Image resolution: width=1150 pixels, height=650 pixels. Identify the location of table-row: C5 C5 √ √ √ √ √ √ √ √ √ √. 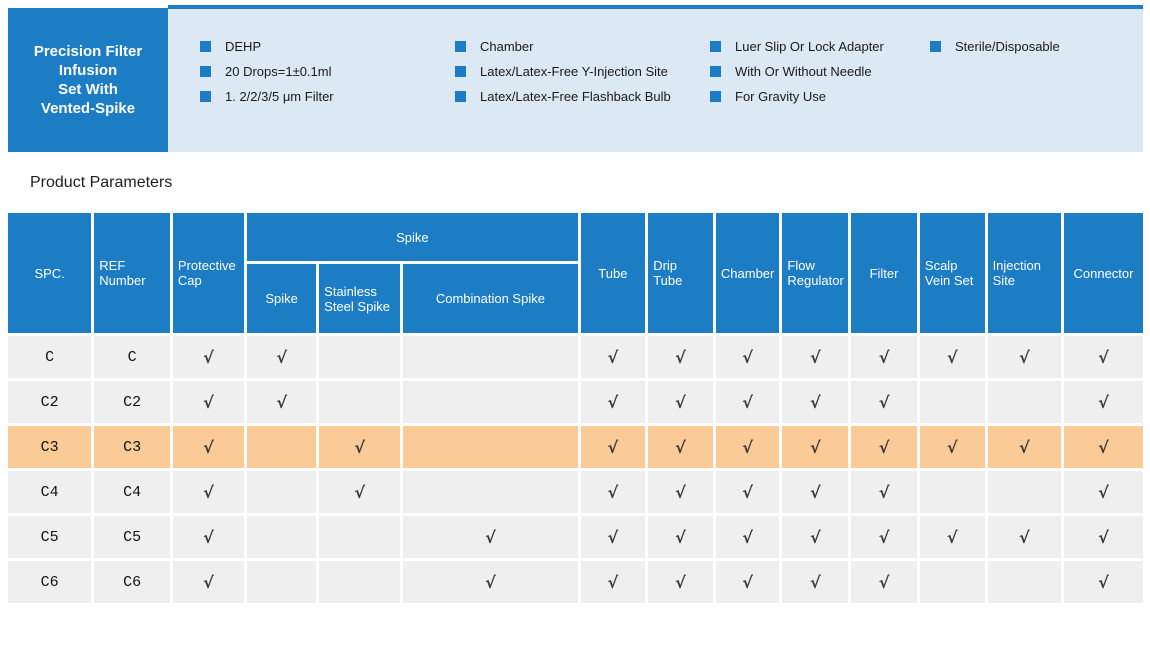
(575, 537).